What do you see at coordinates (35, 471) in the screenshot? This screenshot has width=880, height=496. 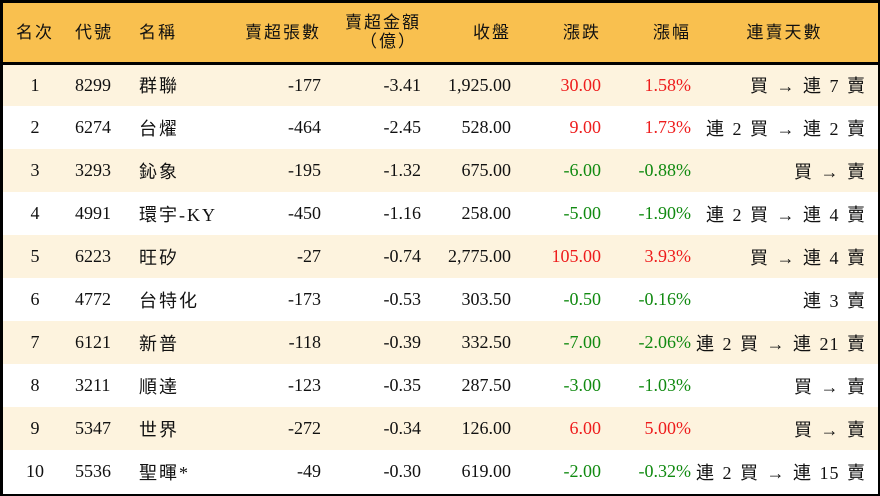 I see `cell-rank: 10` at bounding box center [35, 471].